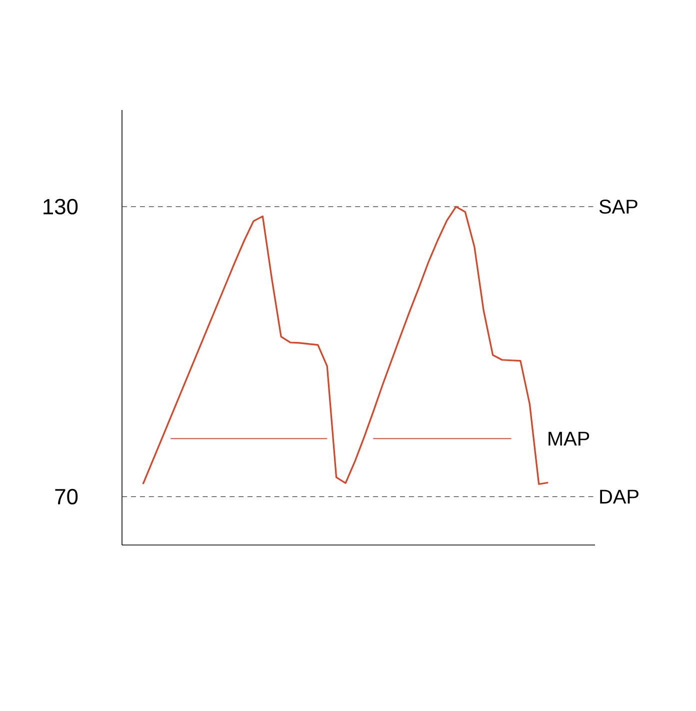  Describe the element at coordinates (66, 496) in the screenshot. I see `y-tick-label: 70` at that location.